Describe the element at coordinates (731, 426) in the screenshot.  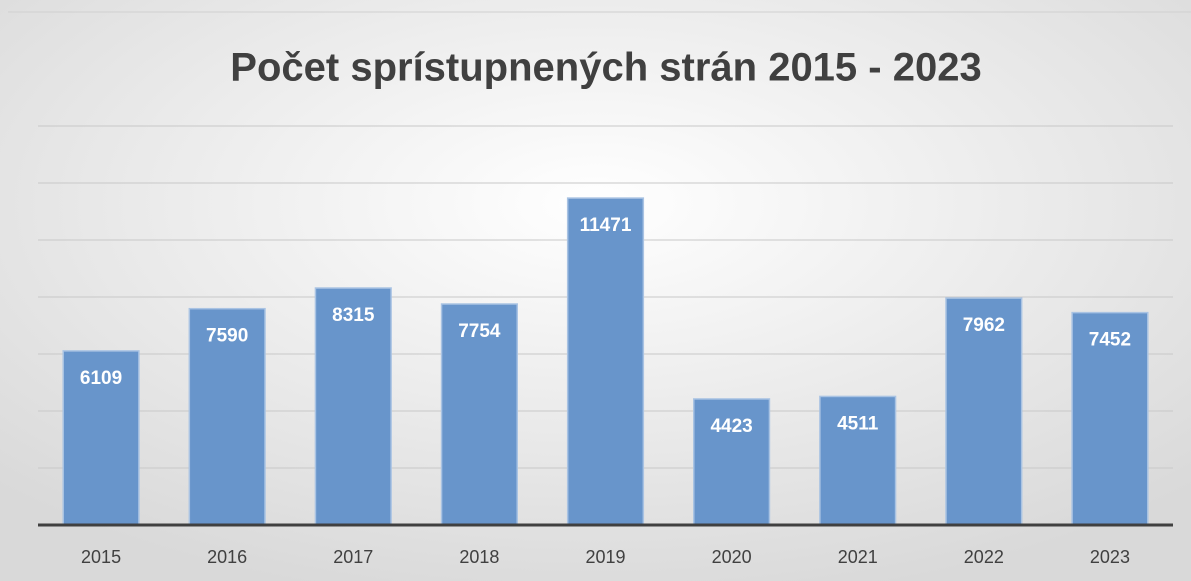
I see `data-label: 4423` at that location.